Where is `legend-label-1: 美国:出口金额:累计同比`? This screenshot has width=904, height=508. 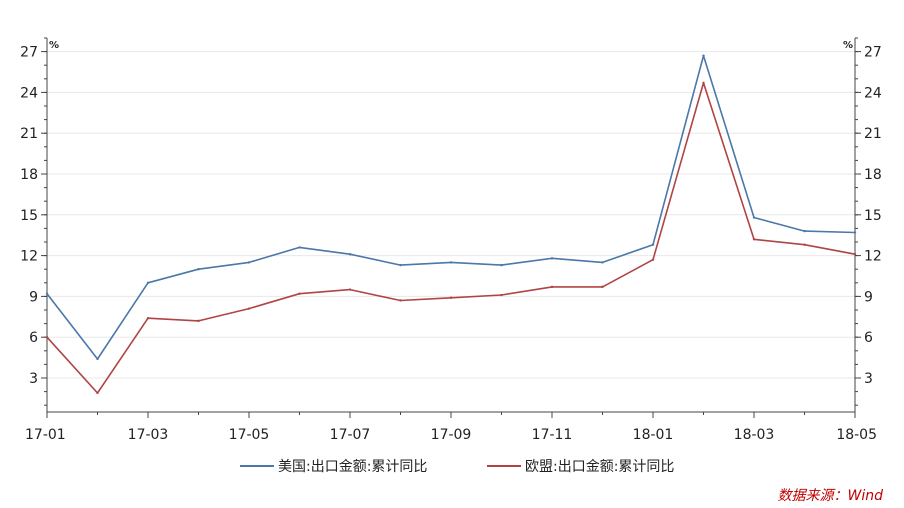
legend-label-1: 美国:出口金额:累计同比 is located at coordinates (352, 467).